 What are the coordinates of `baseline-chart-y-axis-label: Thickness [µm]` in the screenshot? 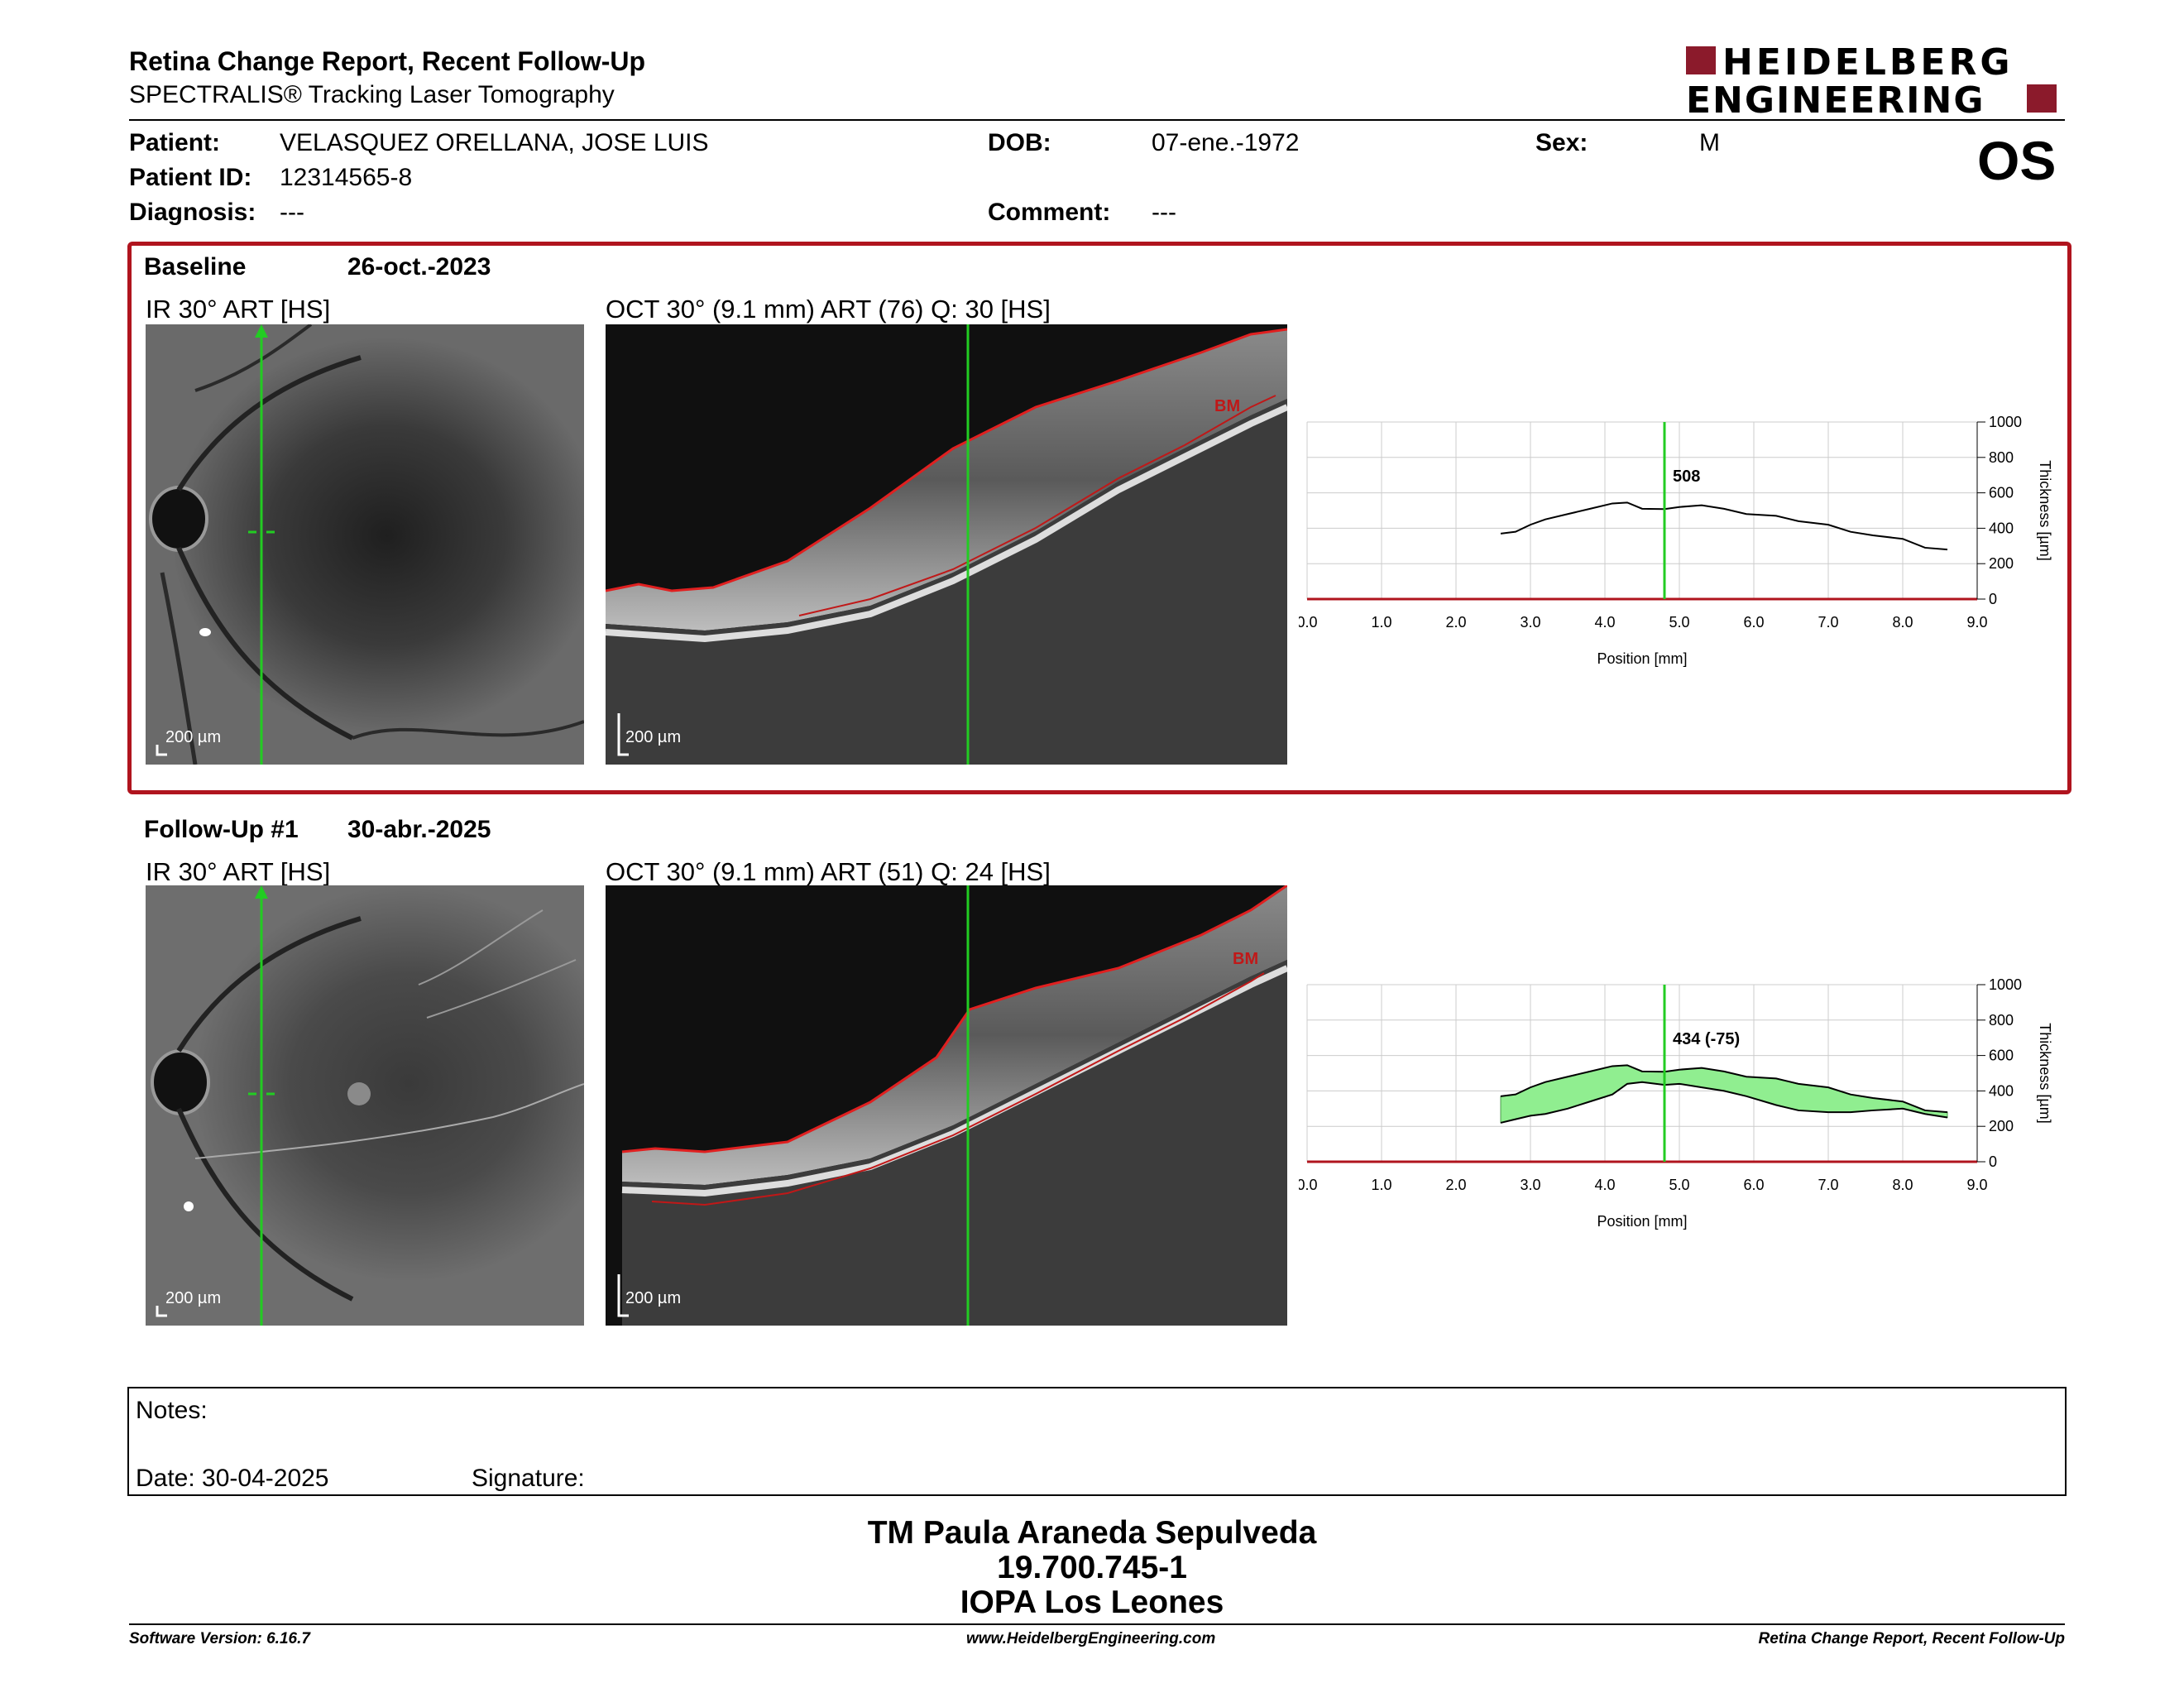 It's located at (2045, 510).